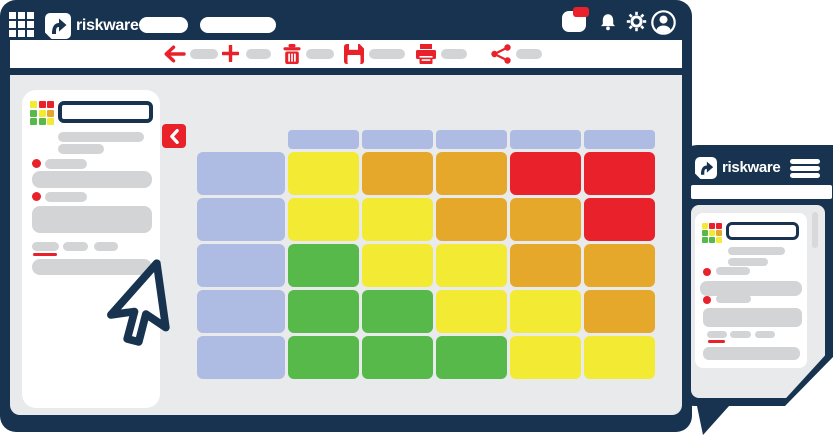 The image size is (833, 435). Describe the element at coordinates (105, 112) in the screenshot. I see `sidebar-title-input` at that location.